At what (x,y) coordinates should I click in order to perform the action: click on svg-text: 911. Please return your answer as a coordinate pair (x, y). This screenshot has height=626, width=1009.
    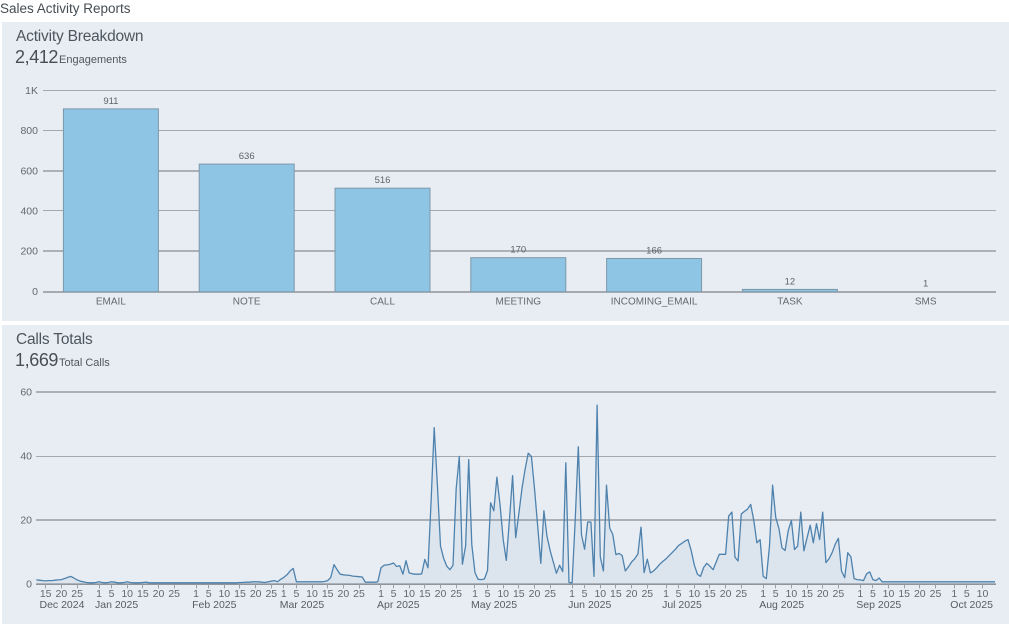
    Looking at the image, I should click on (110, 101).